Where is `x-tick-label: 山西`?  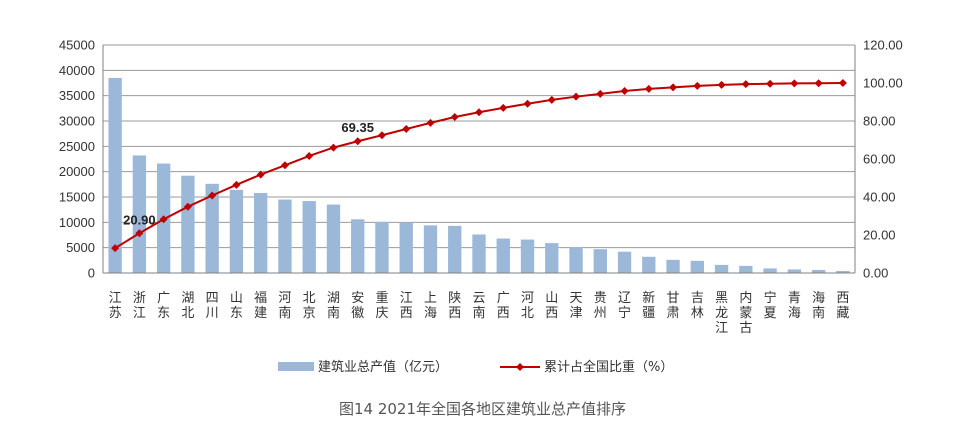 x-tick-label: 山西 is located at coordinates (551, 306).